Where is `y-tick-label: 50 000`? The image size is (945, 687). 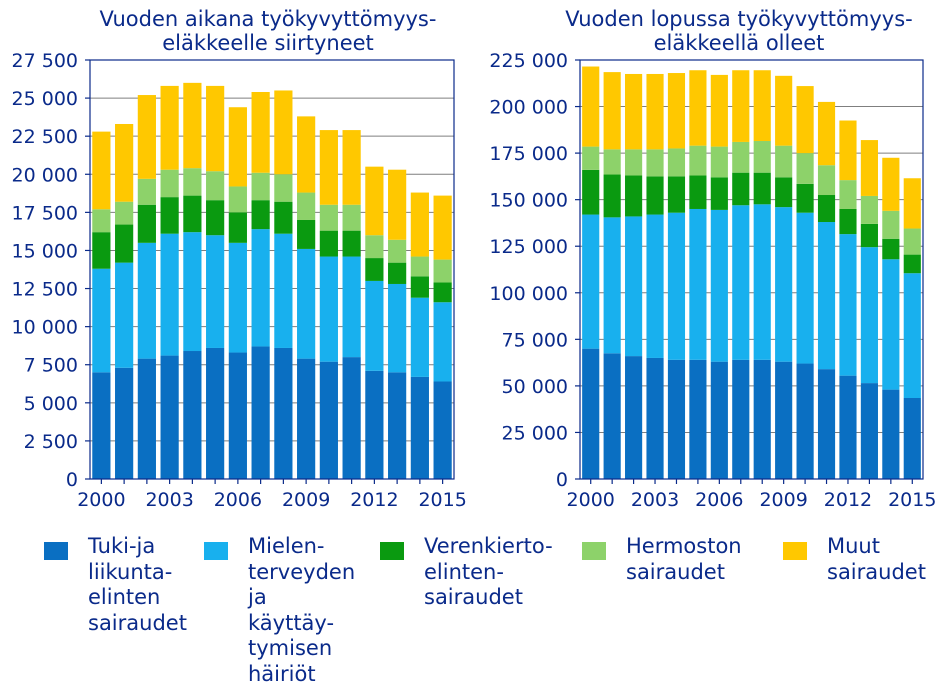
y-tick-label: 50 000 is located at coordinates (535, 387).